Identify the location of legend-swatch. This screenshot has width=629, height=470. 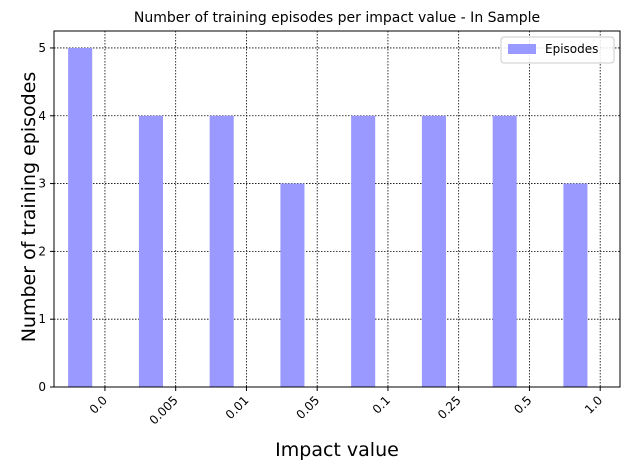
(522, 49).